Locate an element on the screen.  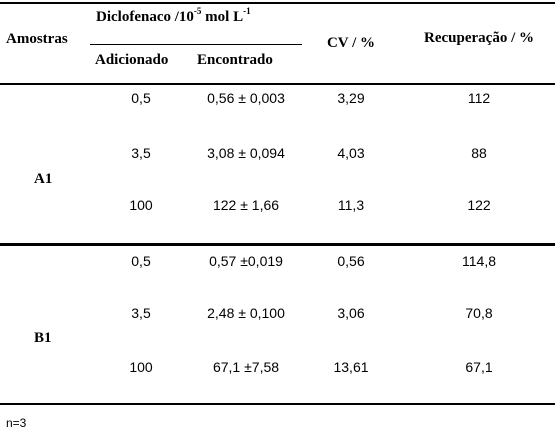
sample-label-a1: A1 is located at coordinates (43, 179).